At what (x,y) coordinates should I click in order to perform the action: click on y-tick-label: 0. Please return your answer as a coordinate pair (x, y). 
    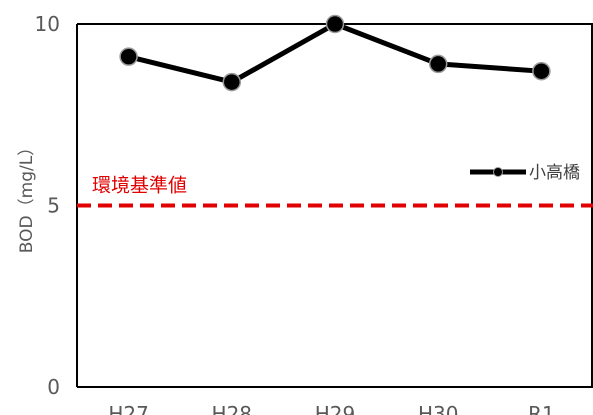
    Looking at the image, I should click on (53, 387).